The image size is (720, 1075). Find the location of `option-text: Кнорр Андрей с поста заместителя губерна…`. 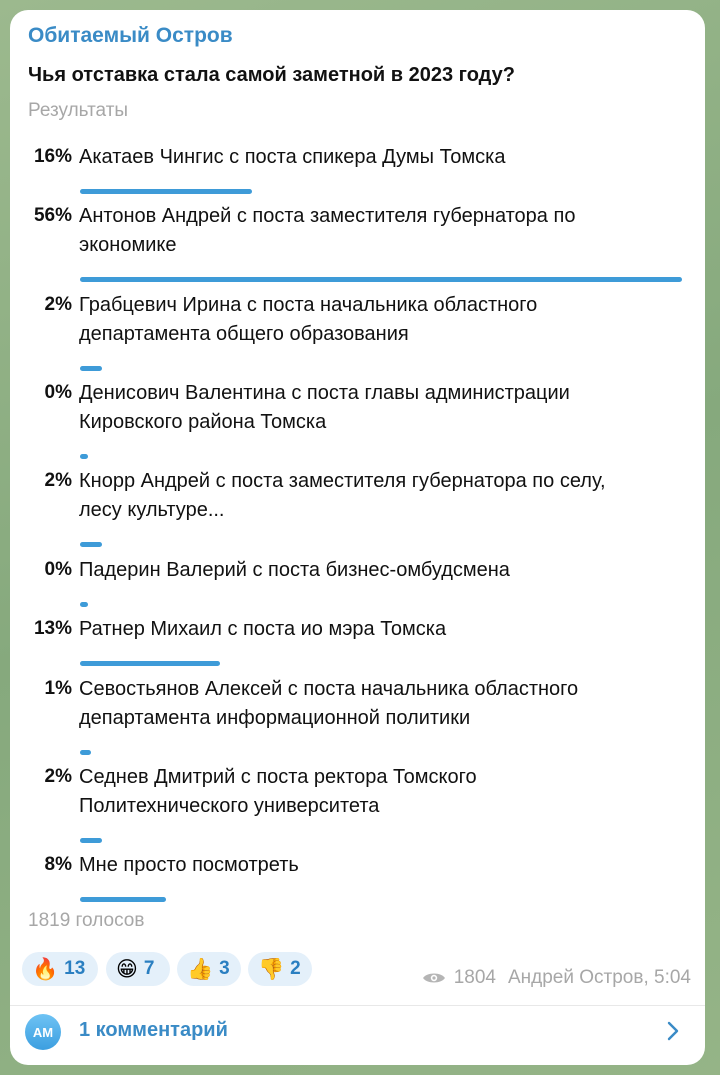

option-text: Кнорр Андрей с поста заместителя губерна… is located at coordinates (374, 496).